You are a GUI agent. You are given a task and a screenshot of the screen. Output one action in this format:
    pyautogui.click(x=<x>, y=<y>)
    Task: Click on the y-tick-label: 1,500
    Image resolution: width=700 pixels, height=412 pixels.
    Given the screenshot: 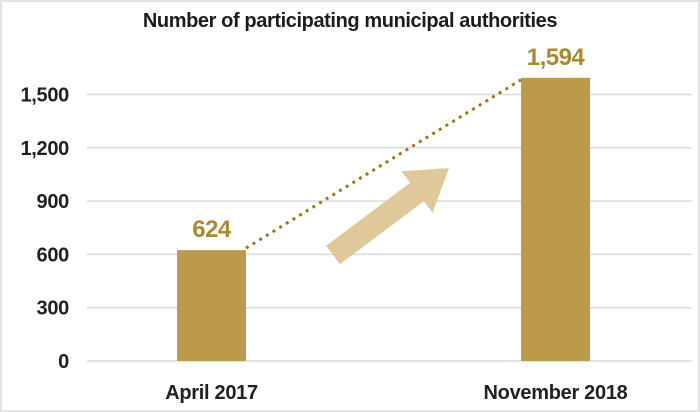 What is the action you would take?
    pyautogui.click(x=44, y=96)
    